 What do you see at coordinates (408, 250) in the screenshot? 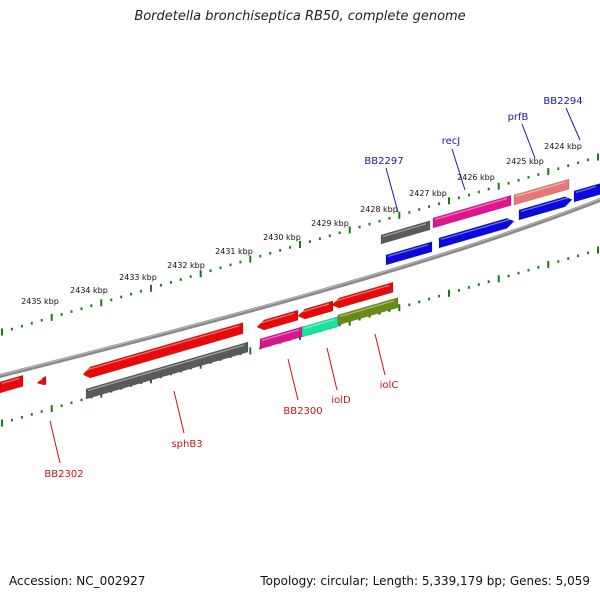
I see `forward-gene-blue-1-highlight` at bounding box center [408, 250].